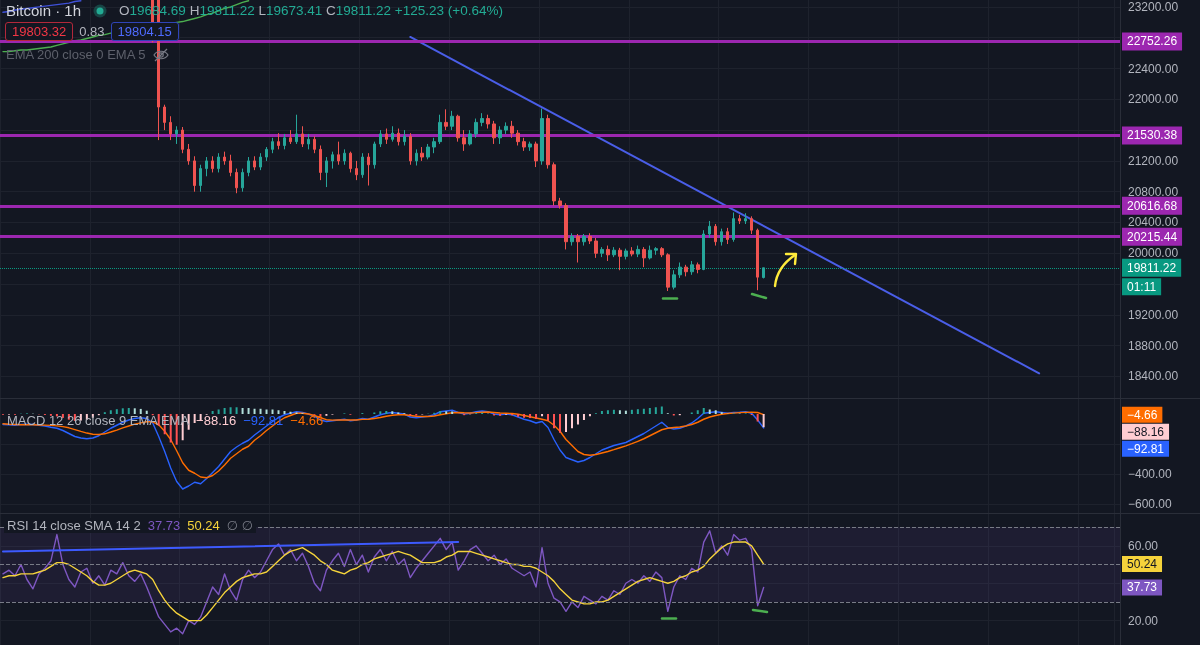 This screenshot has height=645, width=1200. Describe the element at coordinates (1143, 620) in the screenshot. I see `y-tick-label: 20.00` at that location.